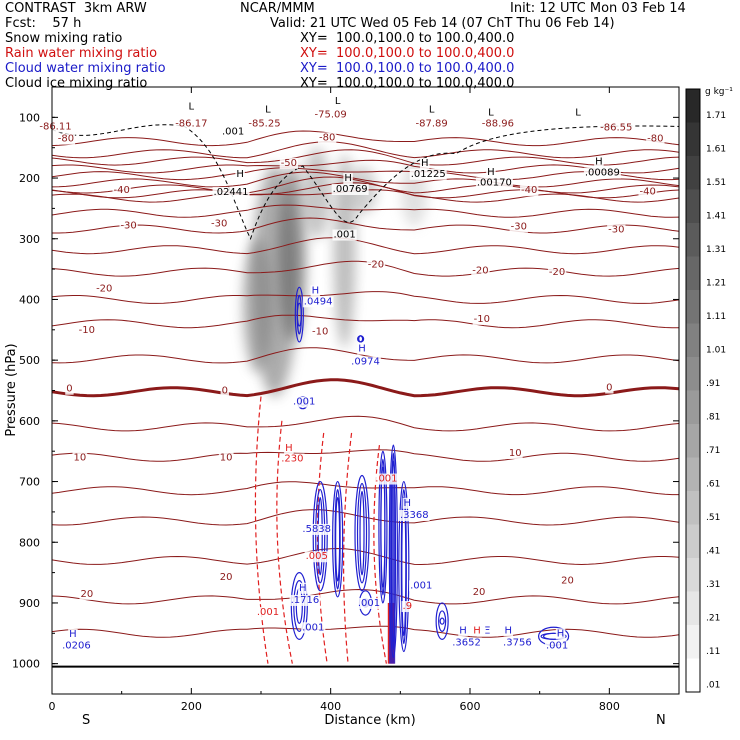 Image resolution: width=740 pixels, height=740 pixels. What do you see at coordinates (264, 123) in the screenshot?
I see `contour-label: -85.25` at bounding box center [264, 123].